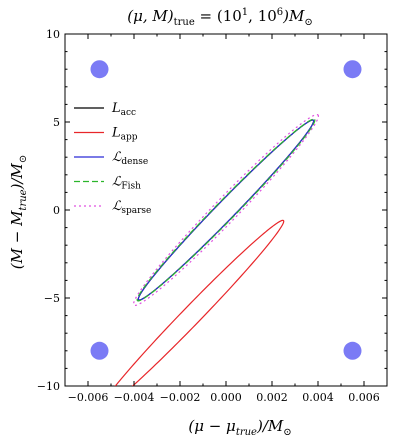 The width and height of the screenshot is (415, 442). I want to click on legend-label-Fish: ℒFish, so click(126, 183).